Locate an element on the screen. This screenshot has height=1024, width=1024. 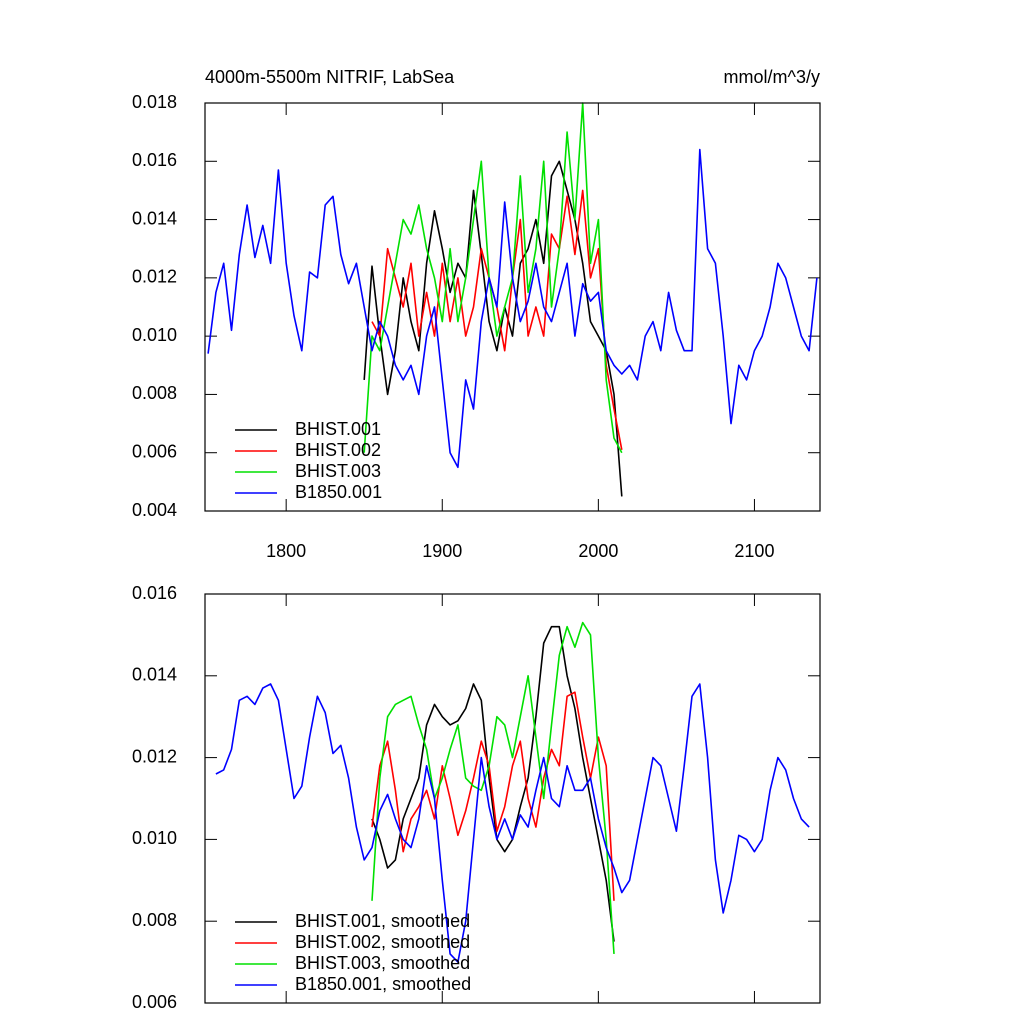
x-tick-label: 2100 is located at coordinates (754, 551).